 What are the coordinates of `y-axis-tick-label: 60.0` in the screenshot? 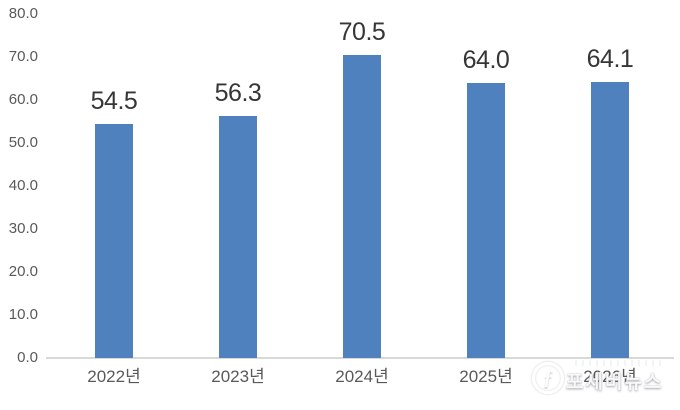 It's located at (23, 99).